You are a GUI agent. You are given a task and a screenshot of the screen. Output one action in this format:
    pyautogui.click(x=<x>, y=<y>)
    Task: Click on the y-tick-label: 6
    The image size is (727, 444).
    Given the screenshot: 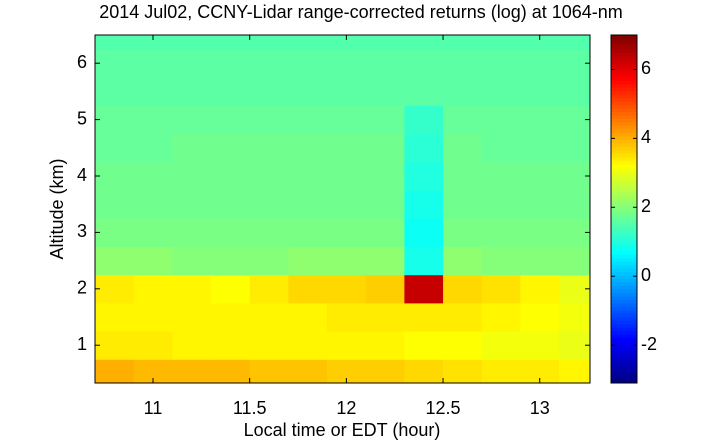 What is the action you would take?
    pyautogui.click(x=82, y=62)
    